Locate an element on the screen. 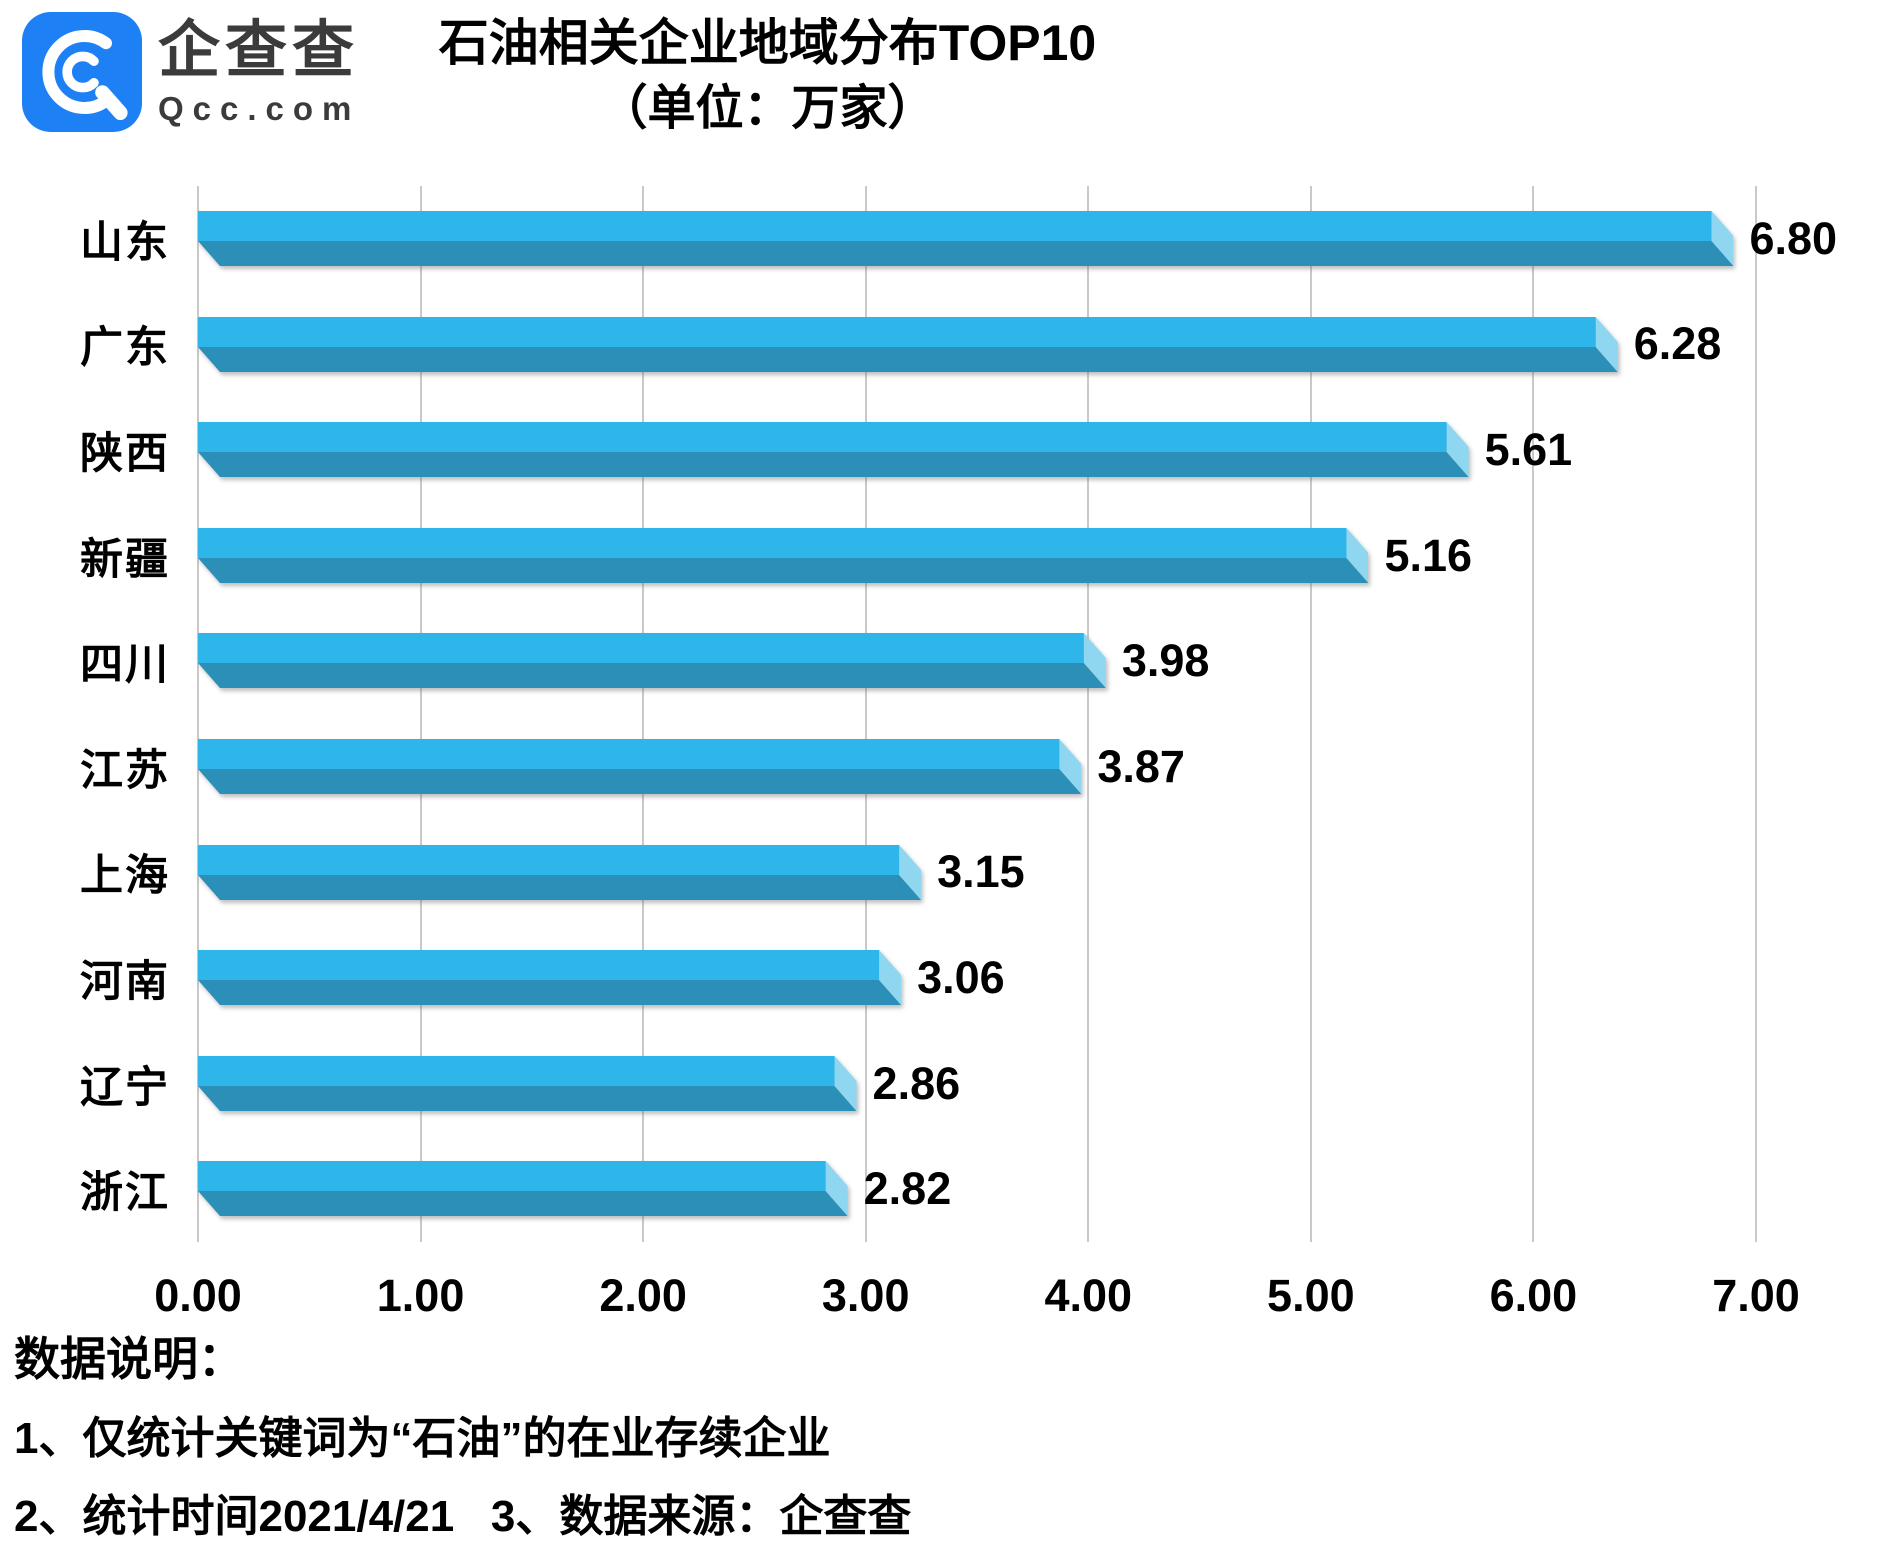  x-axis-tick-label: 6.00 is located at coordinates (1533, 1295).